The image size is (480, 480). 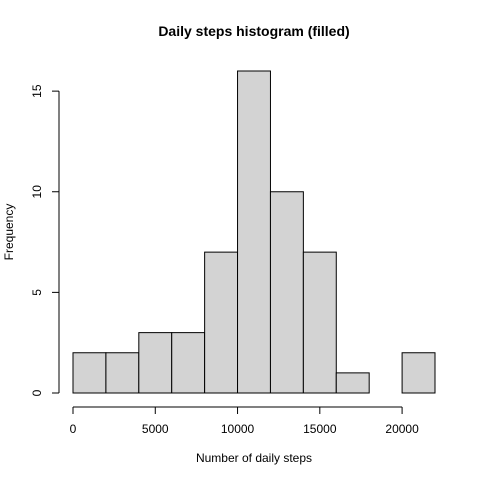 What do you see at coordinates (9, 232) in the screenshot?
I see `y-axis-label: Frequency` at bounding box center [9, 232].